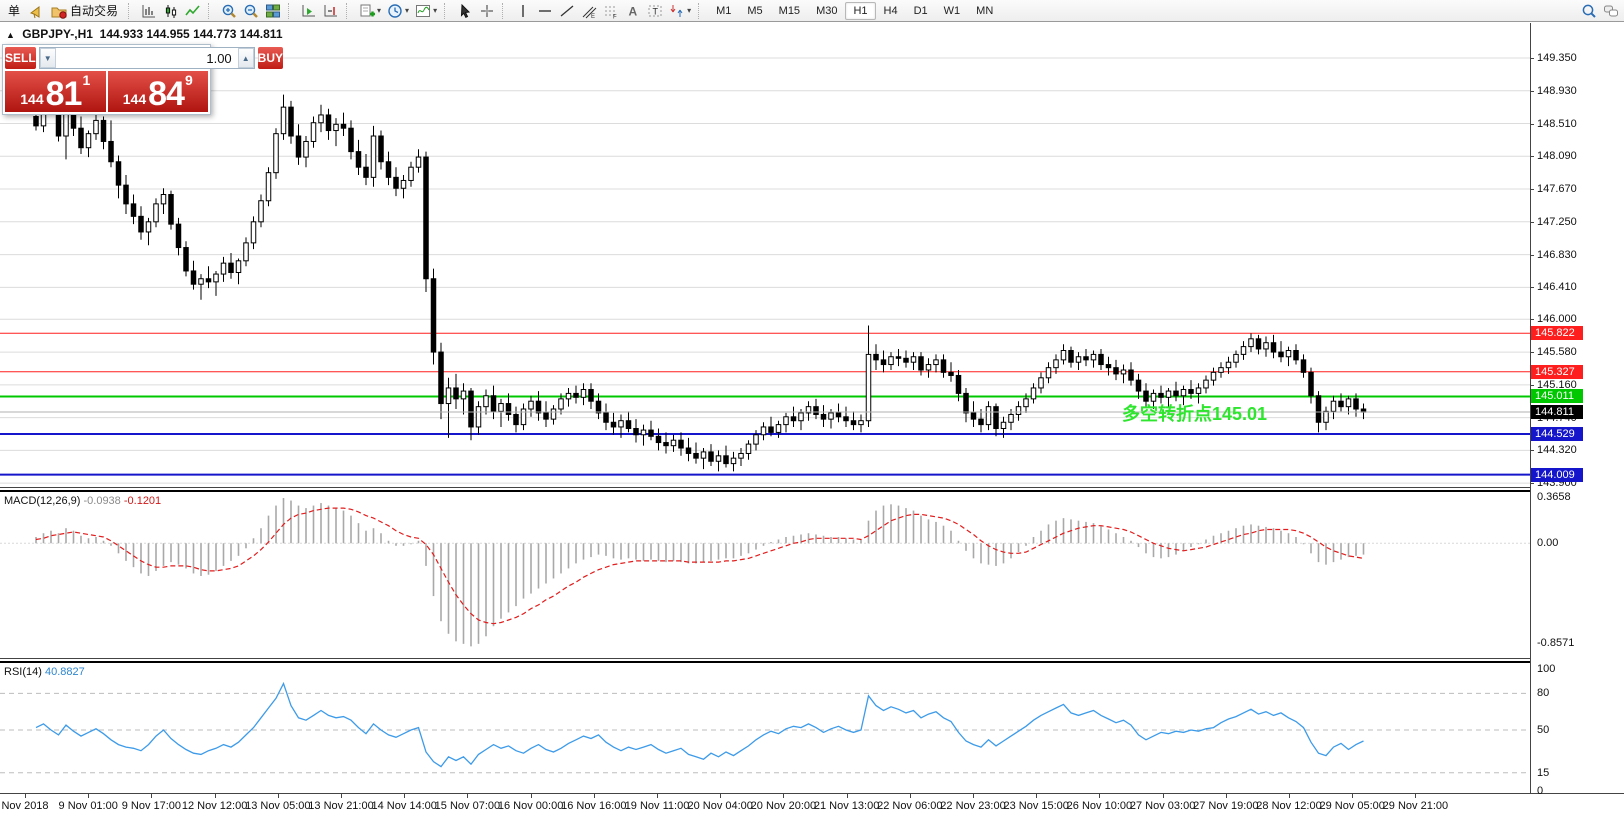  Describe the element at coordinates (523, 11) in the screenshot. I see `vertical-line-button` at that location.